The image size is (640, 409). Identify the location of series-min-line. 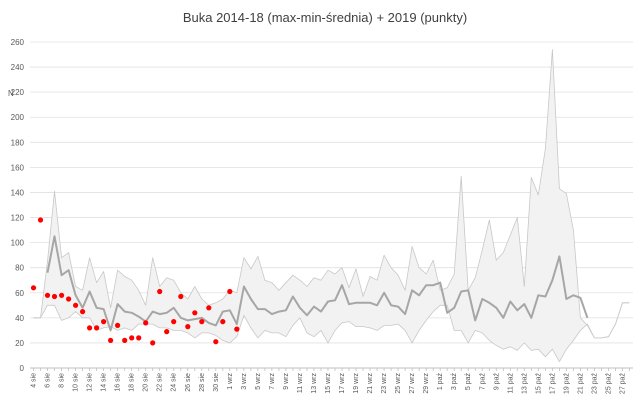
(331, 332).